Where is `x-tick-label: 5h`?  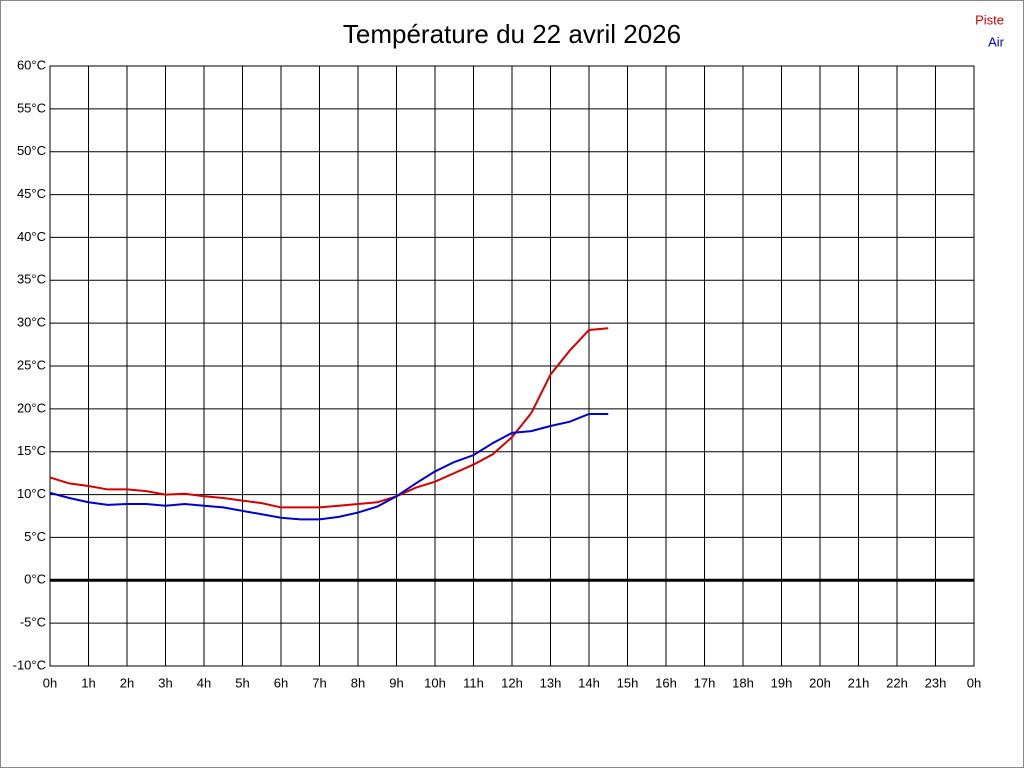 x-tick-label: 5h is located at coordinates (242, 682).